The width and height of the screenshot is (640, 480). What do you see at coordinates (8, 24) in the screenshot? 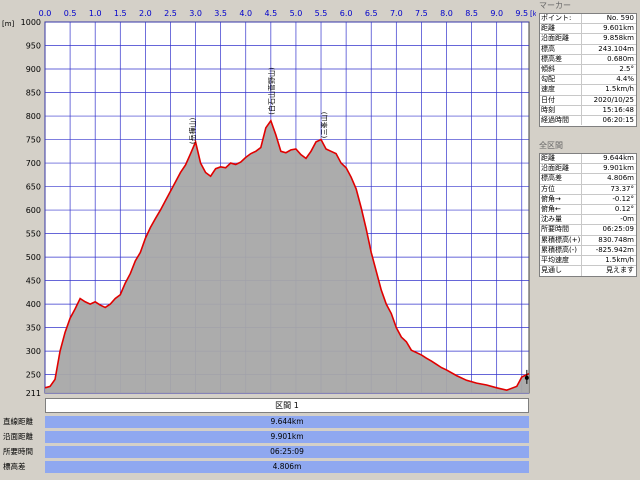
I see `y-unit-label: [m]` at bounding box center [8, 24].